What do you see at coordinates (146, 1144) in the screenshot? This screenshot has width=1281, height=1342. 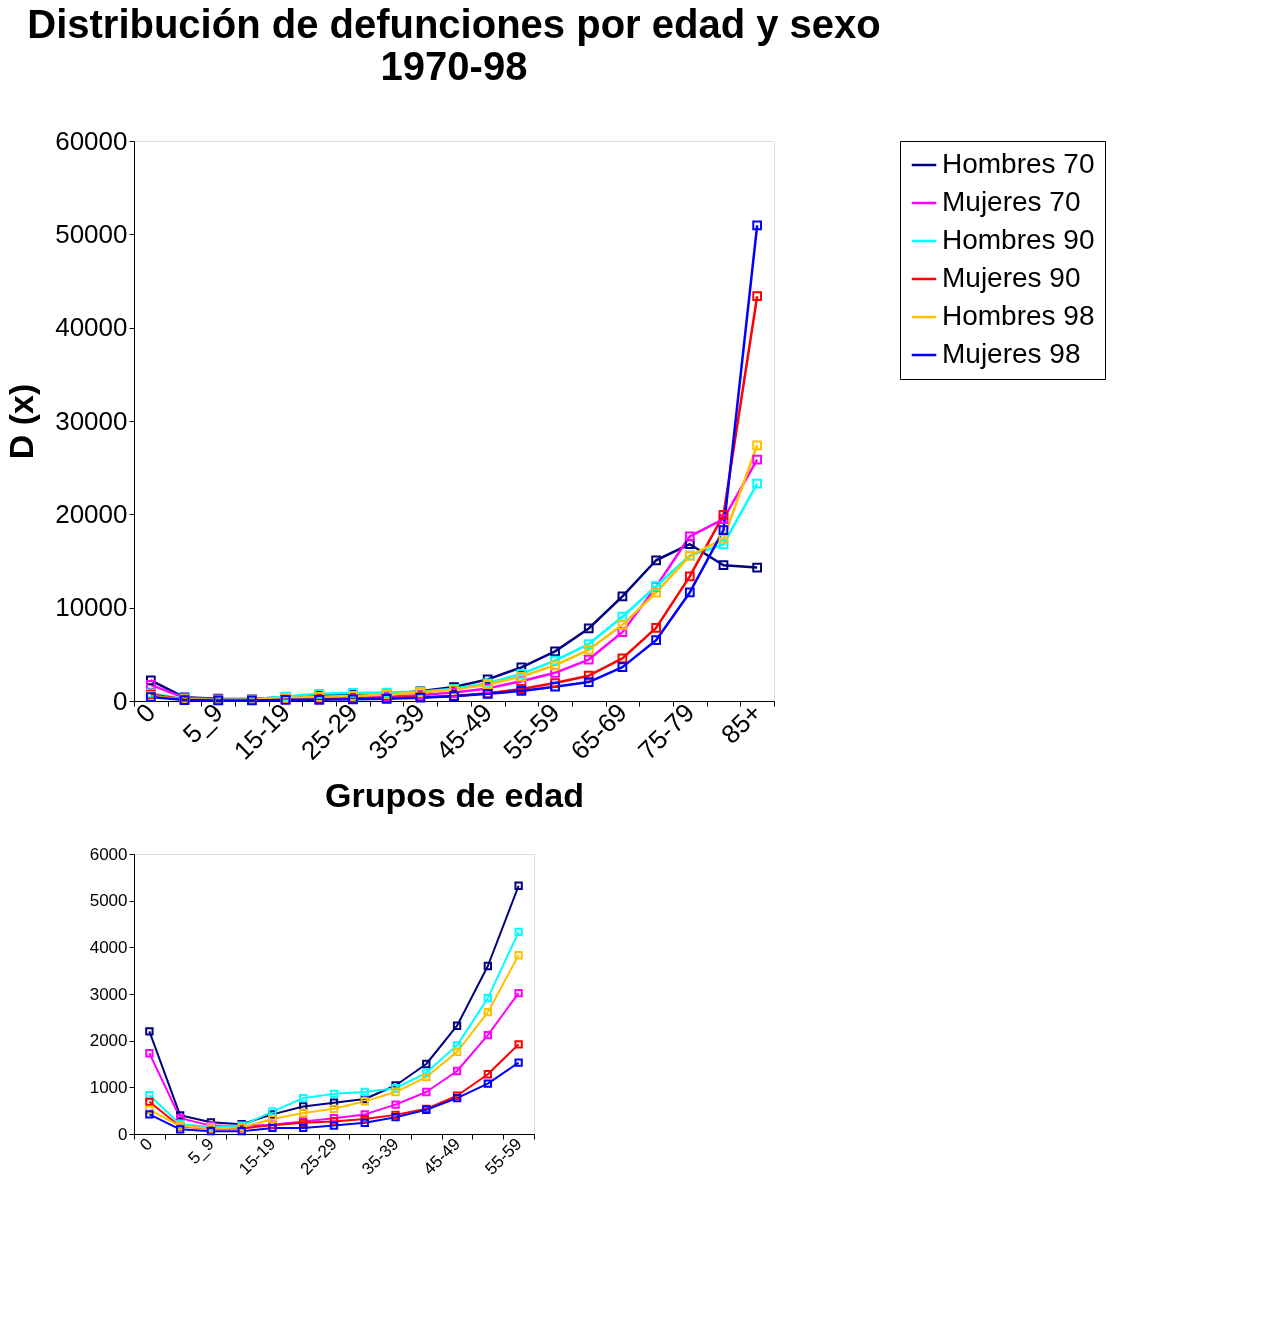 I see `x-tick-label: 0` at bounding box center [146, 1144].